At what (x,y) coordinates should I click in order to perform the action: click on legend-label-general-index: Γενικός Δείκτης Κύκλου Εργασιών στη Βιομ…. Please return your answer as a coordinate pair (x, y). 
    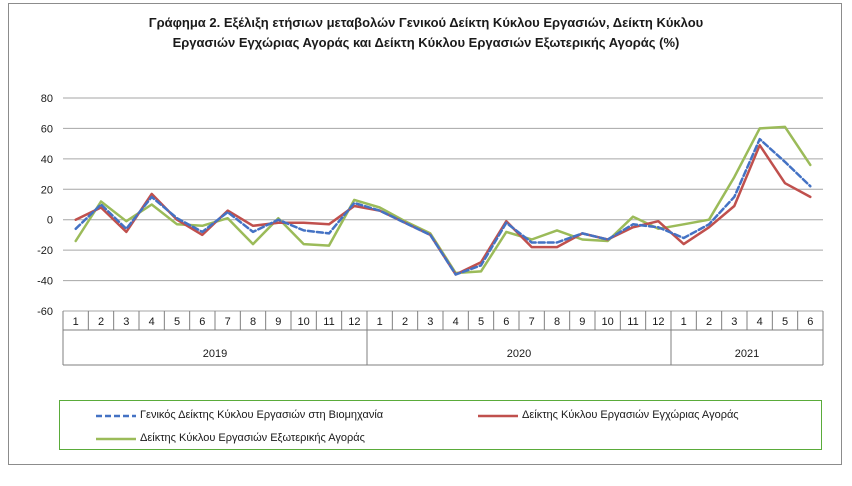
    Looking at the image, I should click on (262, 415).